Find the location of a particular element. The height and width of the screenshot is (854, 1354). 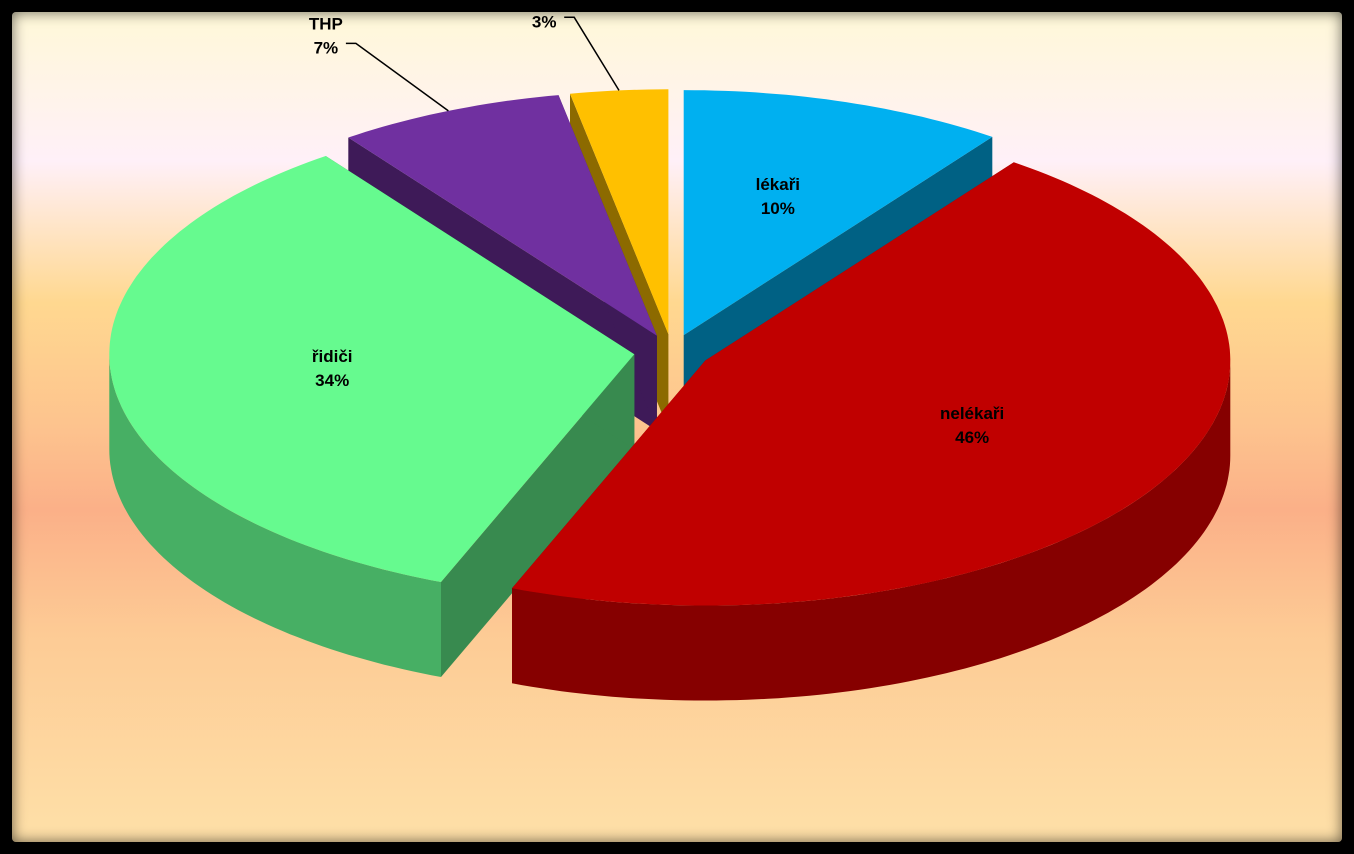

data-label-category: řidiči is located at coordinates (332, 356).